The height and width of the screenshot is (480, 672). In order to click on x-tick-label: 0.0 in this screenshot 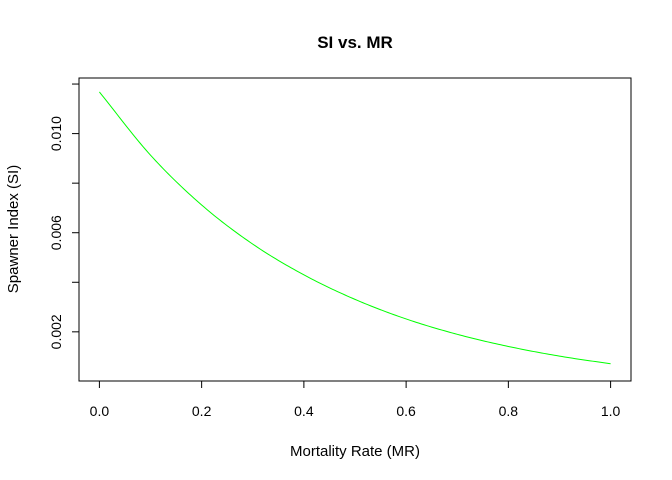, I will do `click(100, 411)`.